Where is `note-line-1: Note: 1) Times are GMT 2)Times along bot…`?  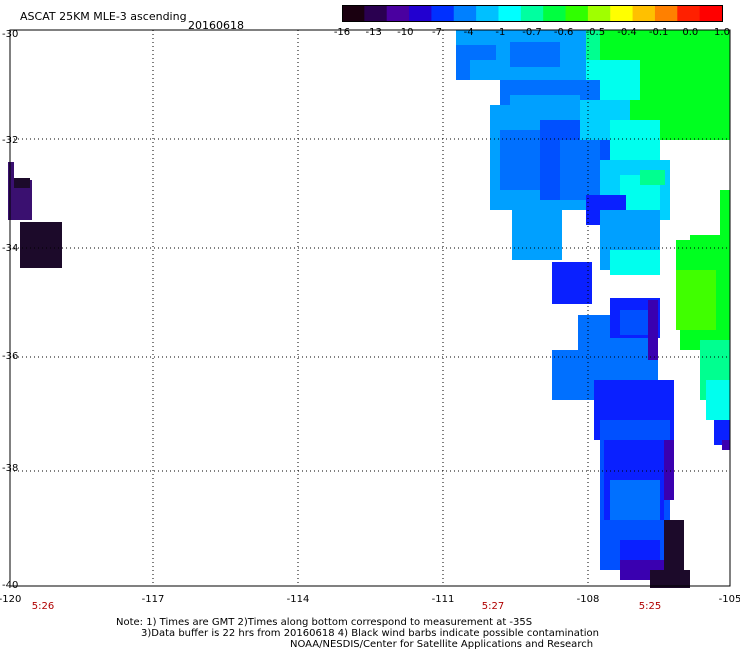
note-line-1: Note: 1) Times are GMT 2)Times along bot… is located at coordinates (324, 622).